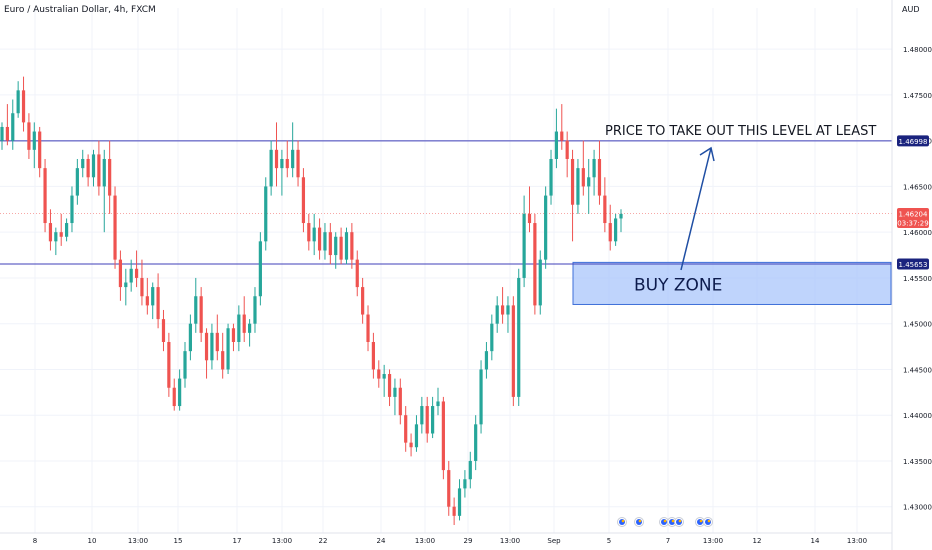  What do you see at coordinates (668, 541) in the screenshot?
I see `time-tick-label: 7` at bounding box center [668, 541].